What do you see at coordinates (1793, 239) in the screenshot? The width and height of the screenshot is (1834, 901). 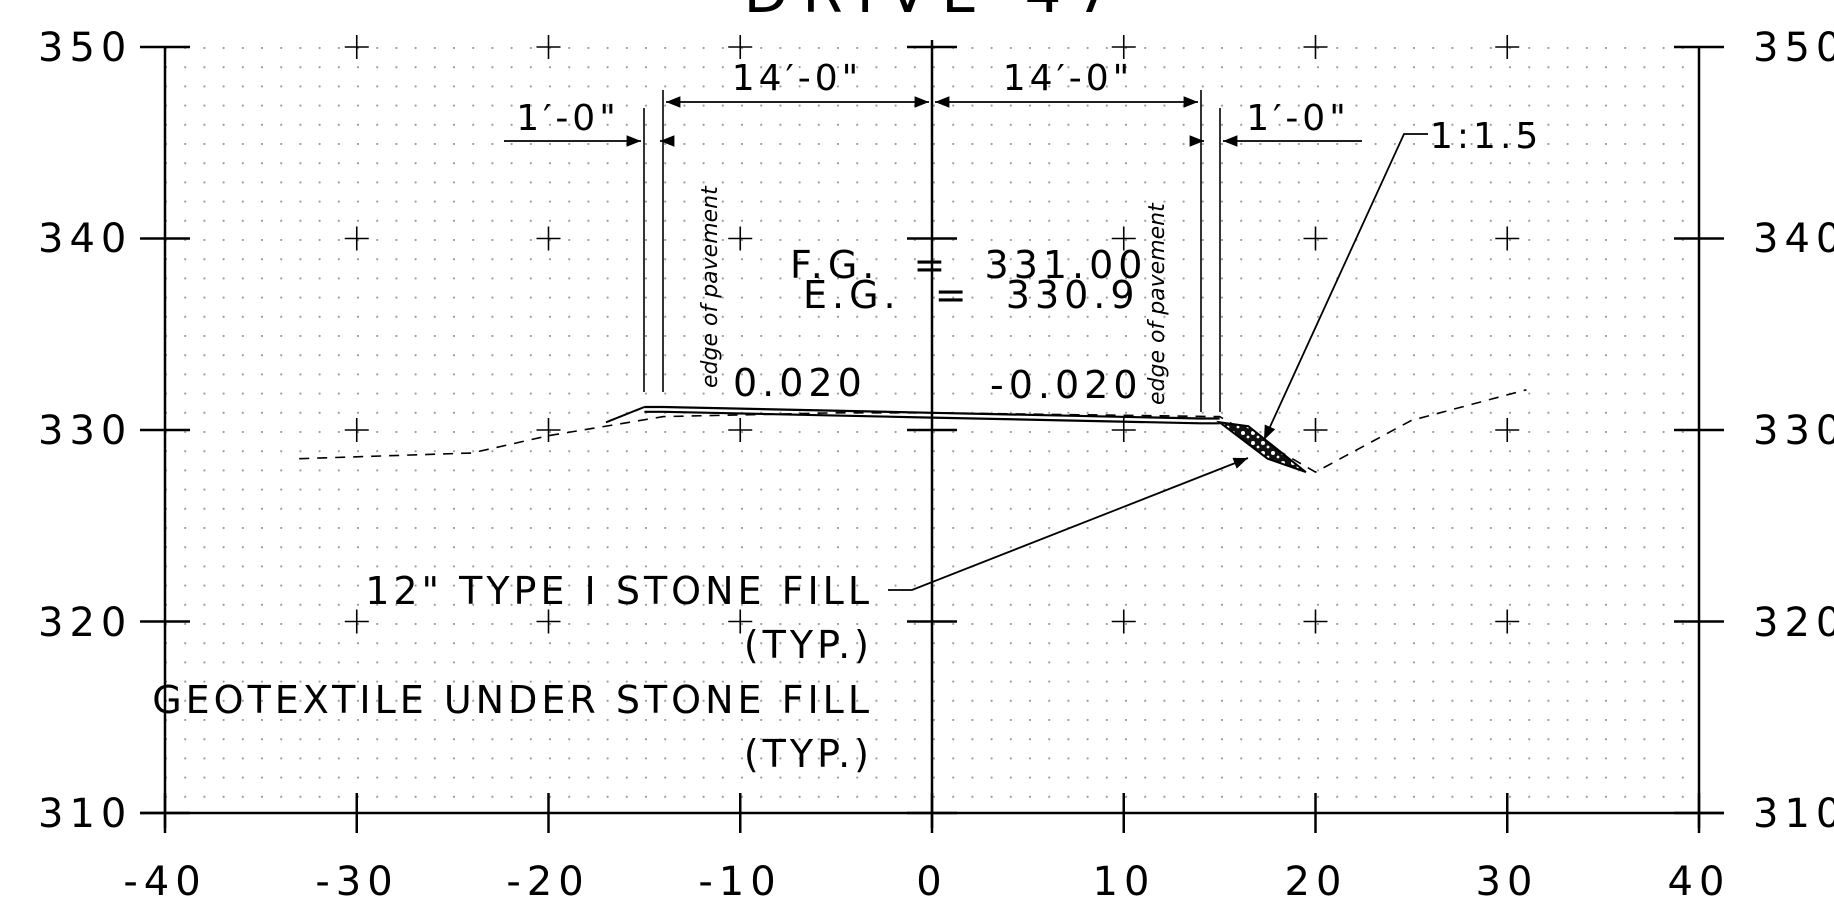 I see `y-tick-label-right: 340` at bounding box center [1793, 239].